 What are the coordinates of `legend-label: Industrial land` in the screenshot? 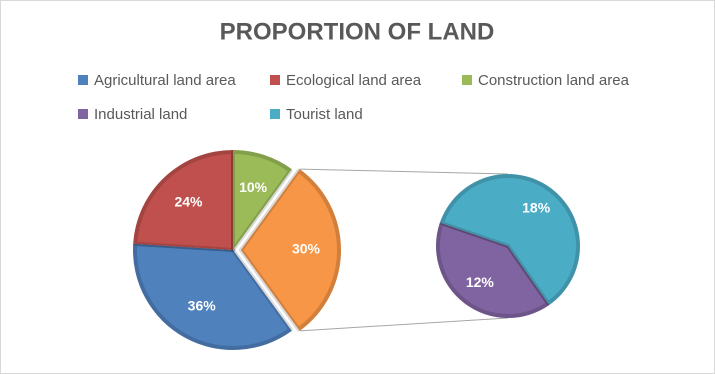 It's located at (140, 114).